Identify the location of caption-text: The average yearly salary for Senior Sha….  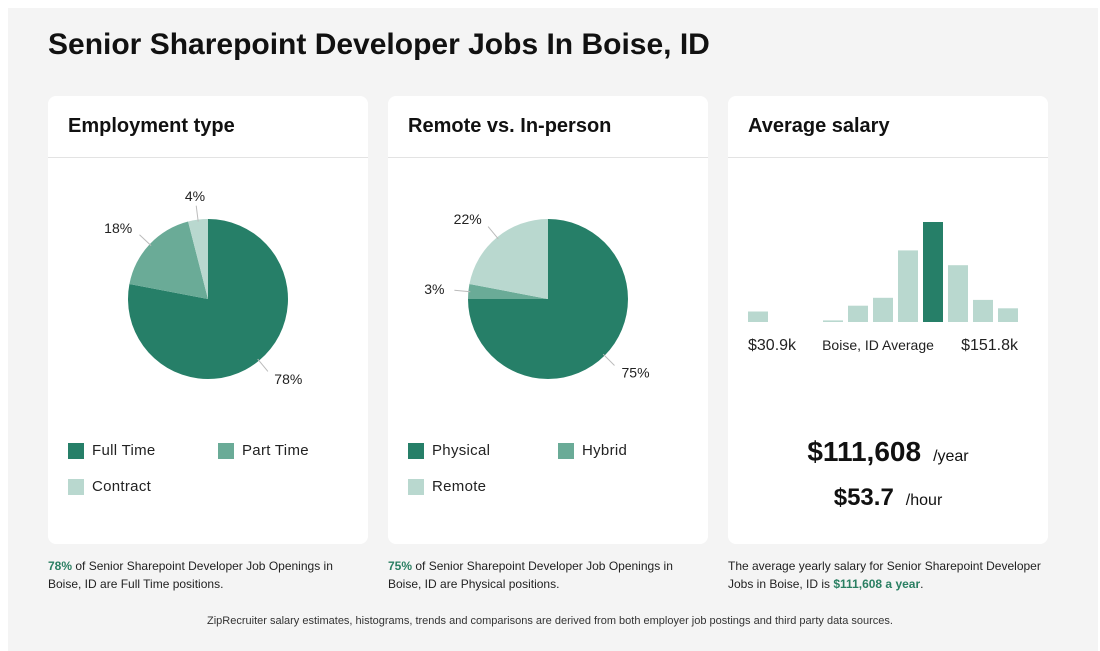
(884, 575).